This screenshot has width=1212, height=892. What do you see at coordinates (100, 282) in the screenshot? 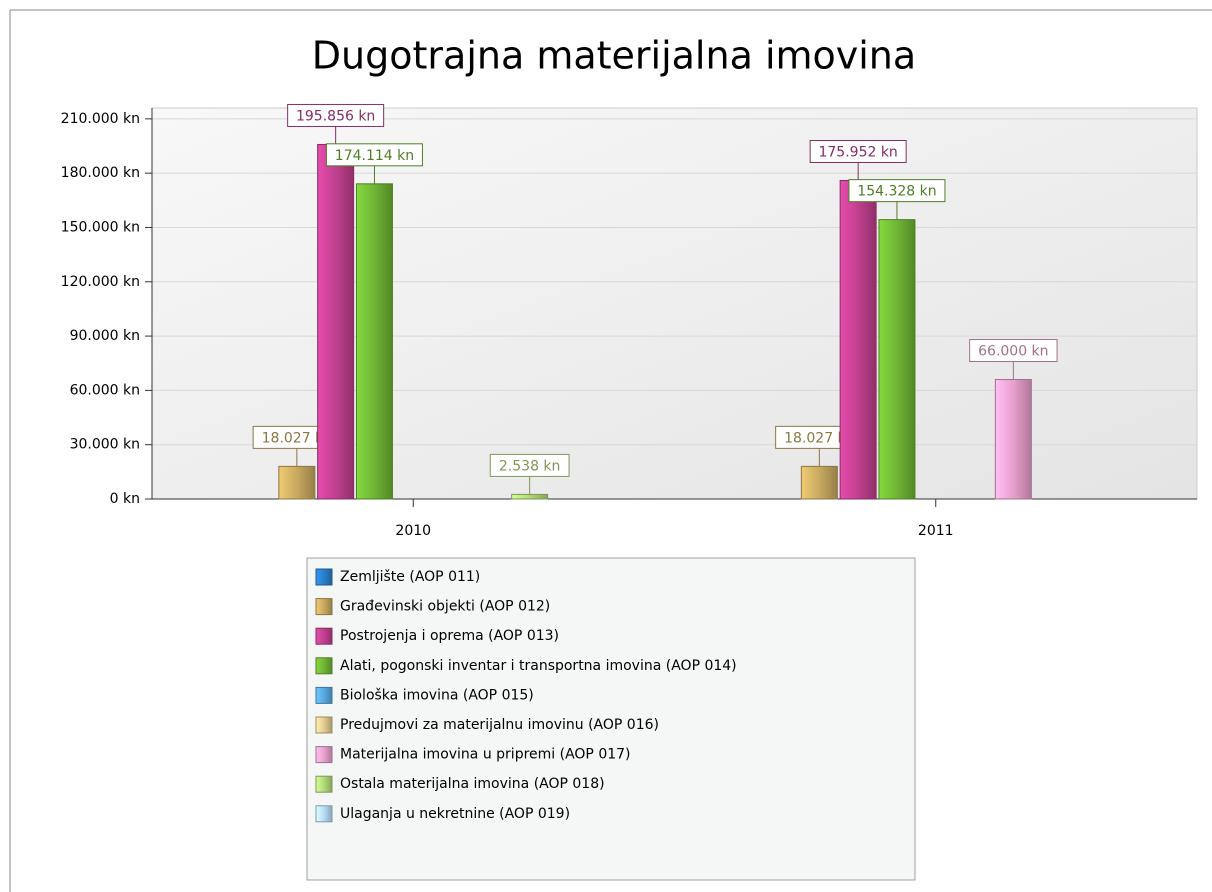
I see `y-tick-label: 120.000 kn` at bounding box center [100, 282].